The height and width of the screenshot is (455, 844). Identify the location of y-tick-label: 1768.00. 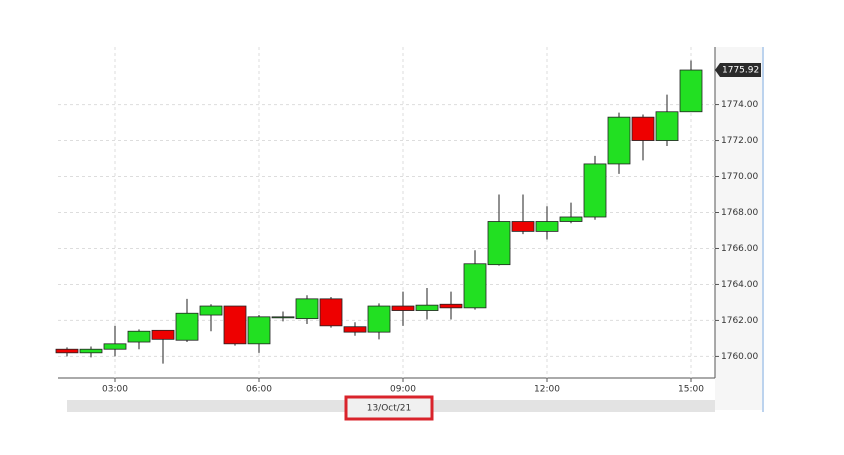
(739, 213).